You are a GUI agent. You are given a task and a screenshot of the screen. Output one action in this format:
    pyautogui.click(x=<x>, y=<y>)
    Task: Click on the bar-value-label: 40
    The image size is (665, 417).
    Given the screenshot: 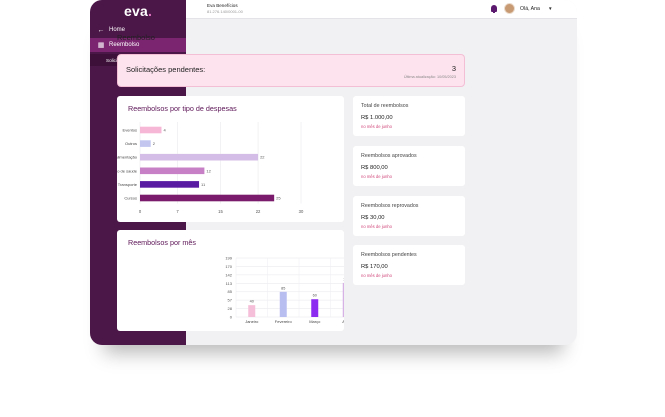 What is the action you would take?
    pyautogui.click(x=252, y=302)
    